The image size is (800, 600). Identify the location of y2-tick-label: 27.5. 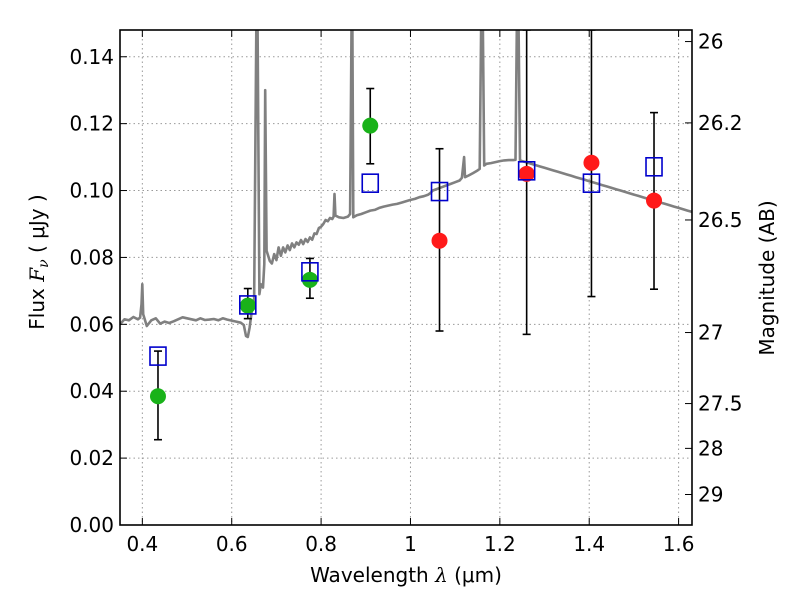
(720, 404).